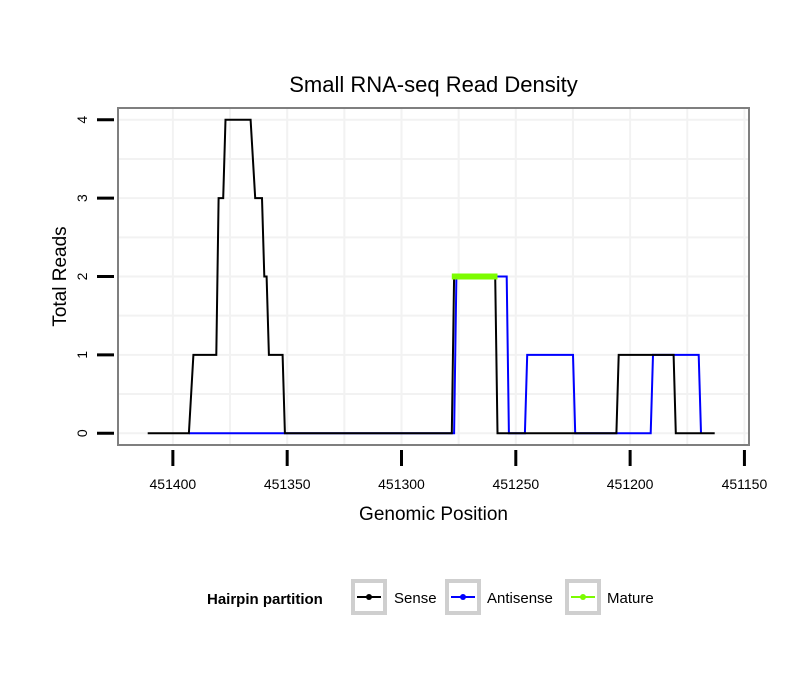 The height and width of the screenshot is (690, 810). Describe the element at coordinates (82, 276) in the screenshot. I see `y-tick-label: 2` at that location.